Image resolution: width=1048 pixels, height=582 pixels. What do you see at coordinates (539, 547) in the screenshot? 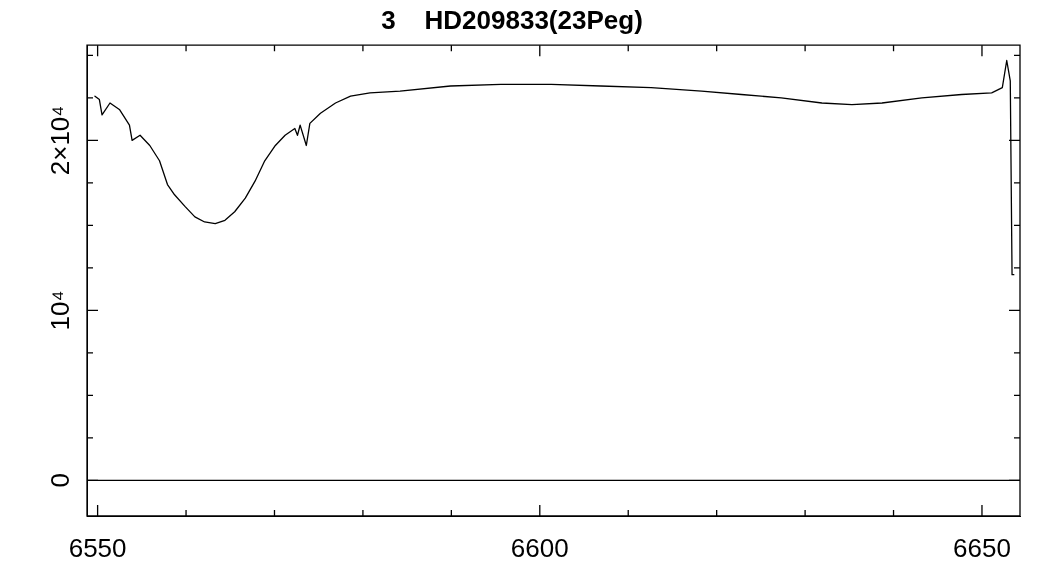
I see `x-tick-label: 6600` at bounding box center [539, 547].